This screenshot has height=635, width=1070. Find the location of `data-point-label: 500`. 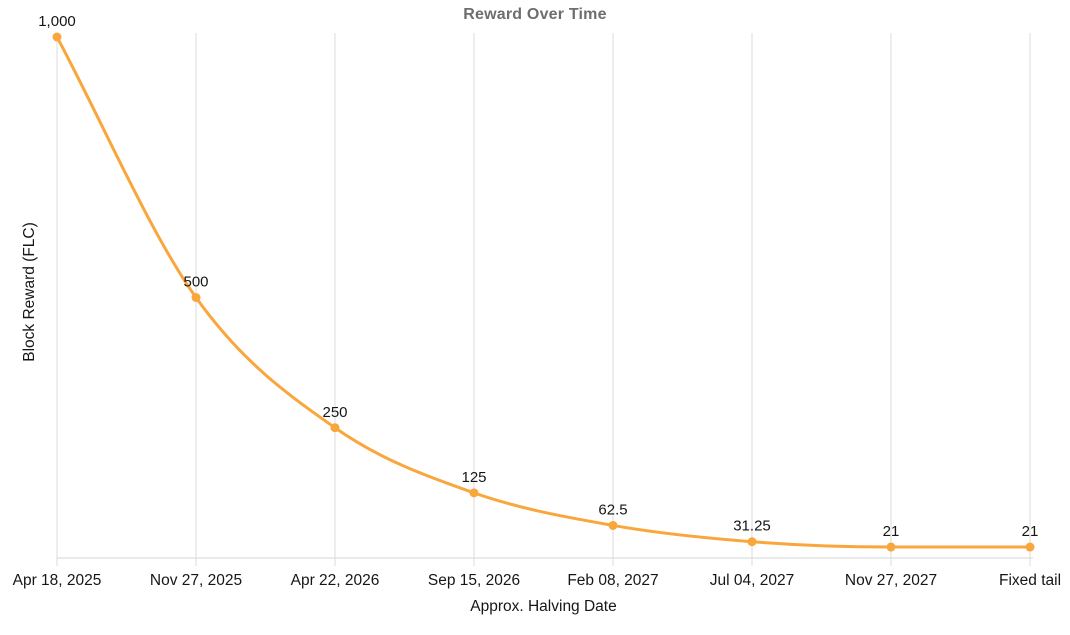

data-point-label: 500 is located at coordinates (195, 282).